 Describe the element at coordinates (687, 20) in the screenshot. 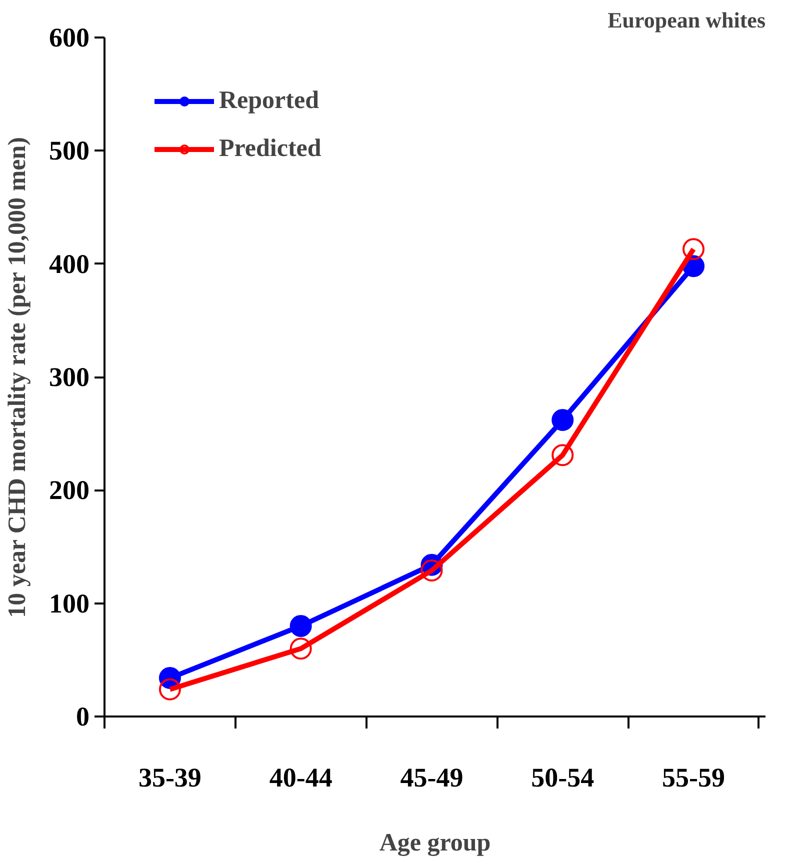

I see `chart-title: European whites` at that location.